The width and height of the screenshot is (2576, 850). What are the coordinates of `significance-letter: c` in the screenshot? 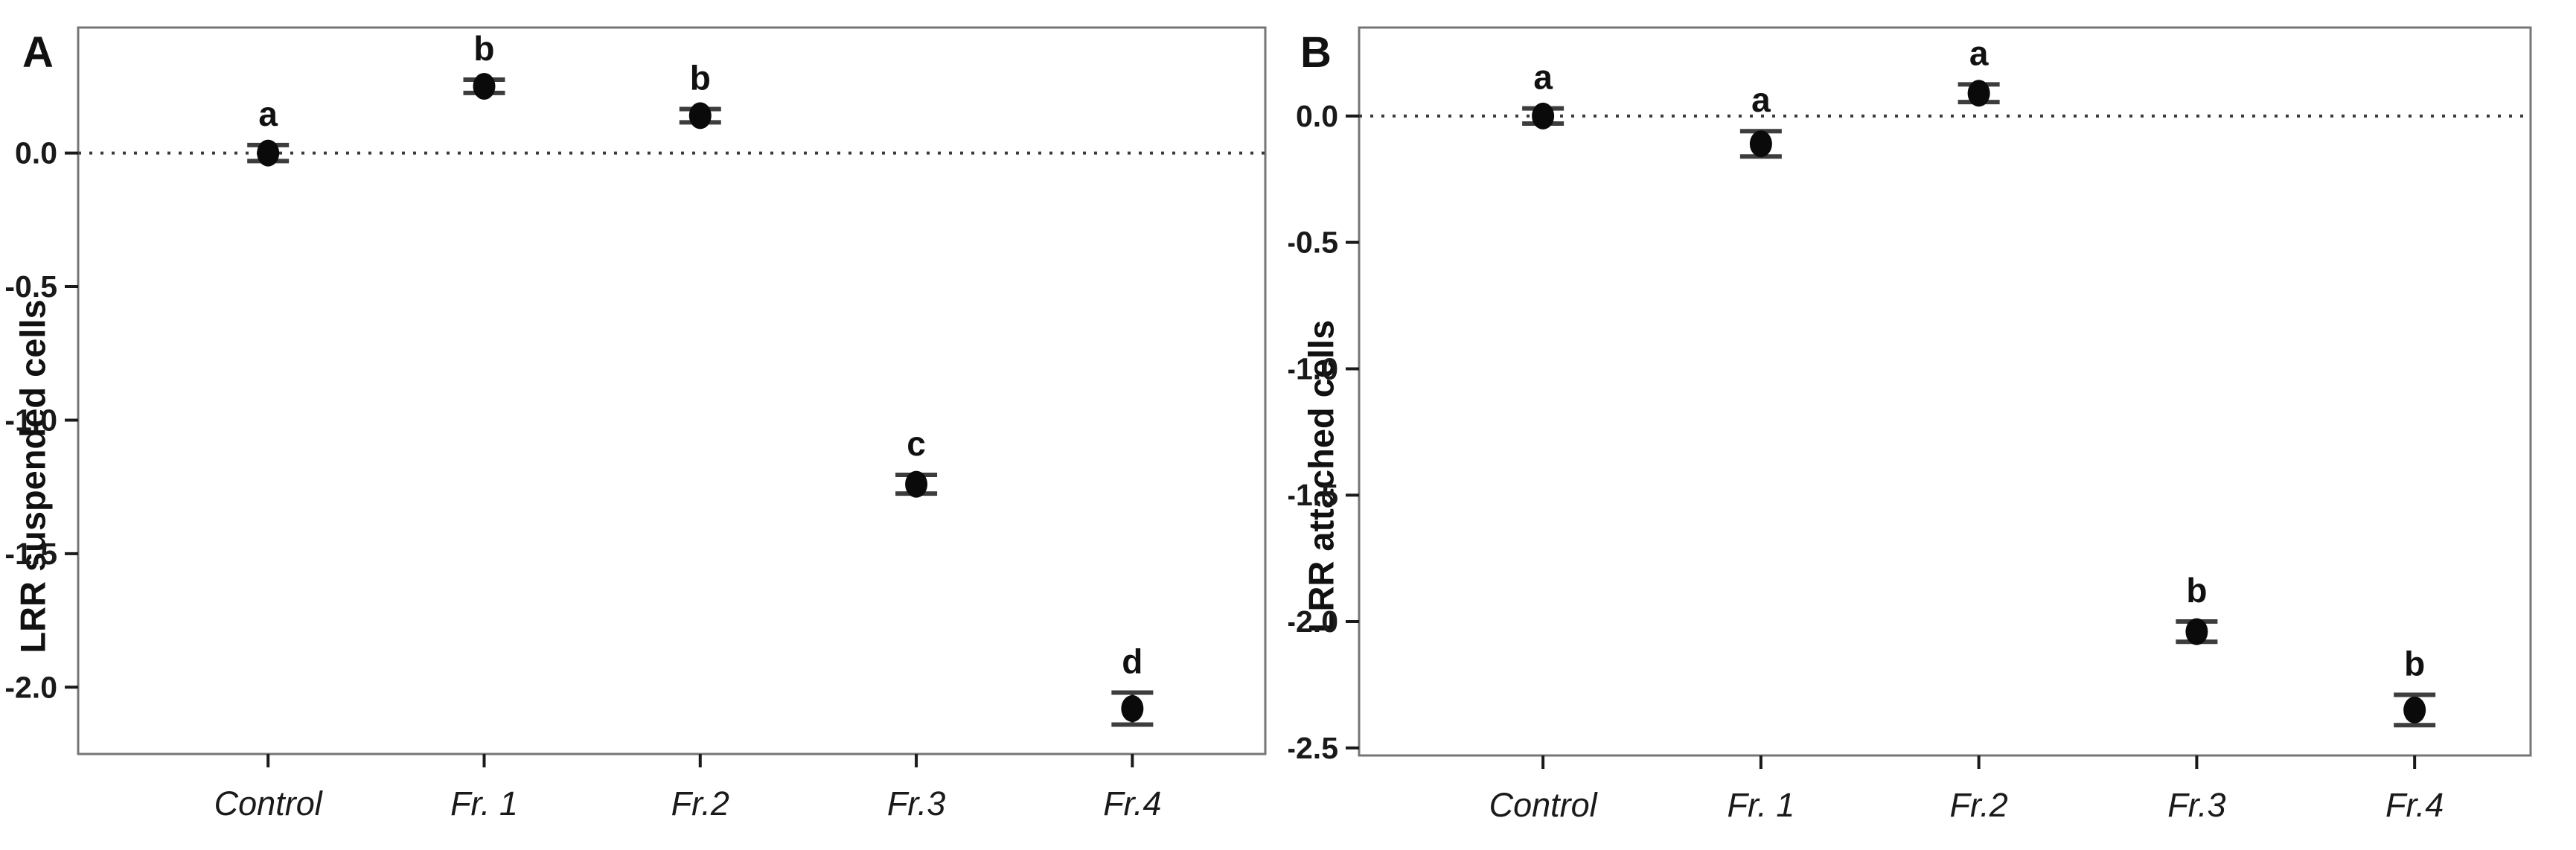 It's located at (917, 444).